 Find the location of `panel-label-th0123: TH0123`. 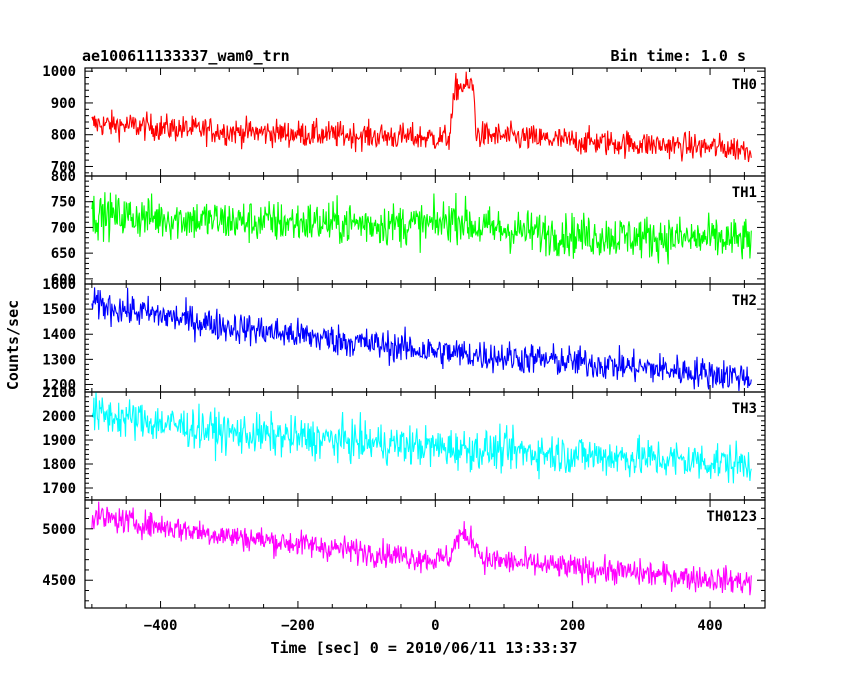

panel-label-th0123: TH0123 is located at coordinates (731, 517).